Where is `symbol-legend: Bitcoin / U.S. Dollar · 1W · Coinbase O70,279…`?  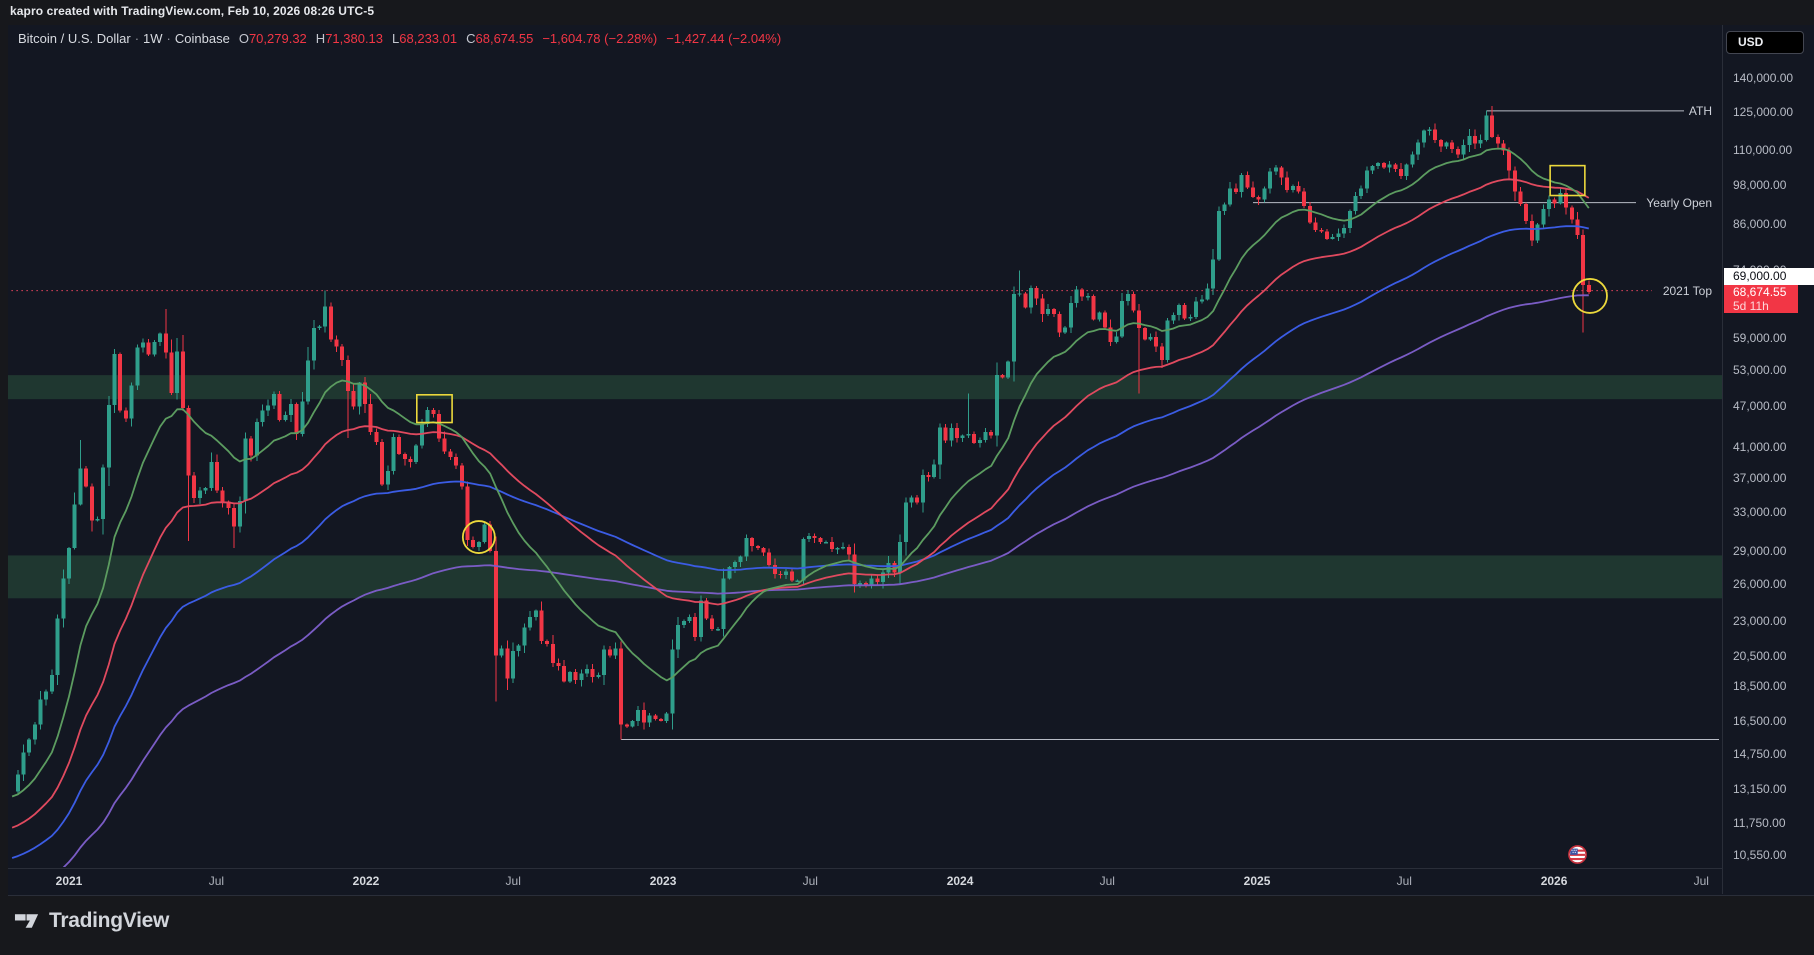
symbol-legend: Bitcoin / U.S. Dollar · 1W · Coinbase O70,279… is located at coordinates (400, 38).